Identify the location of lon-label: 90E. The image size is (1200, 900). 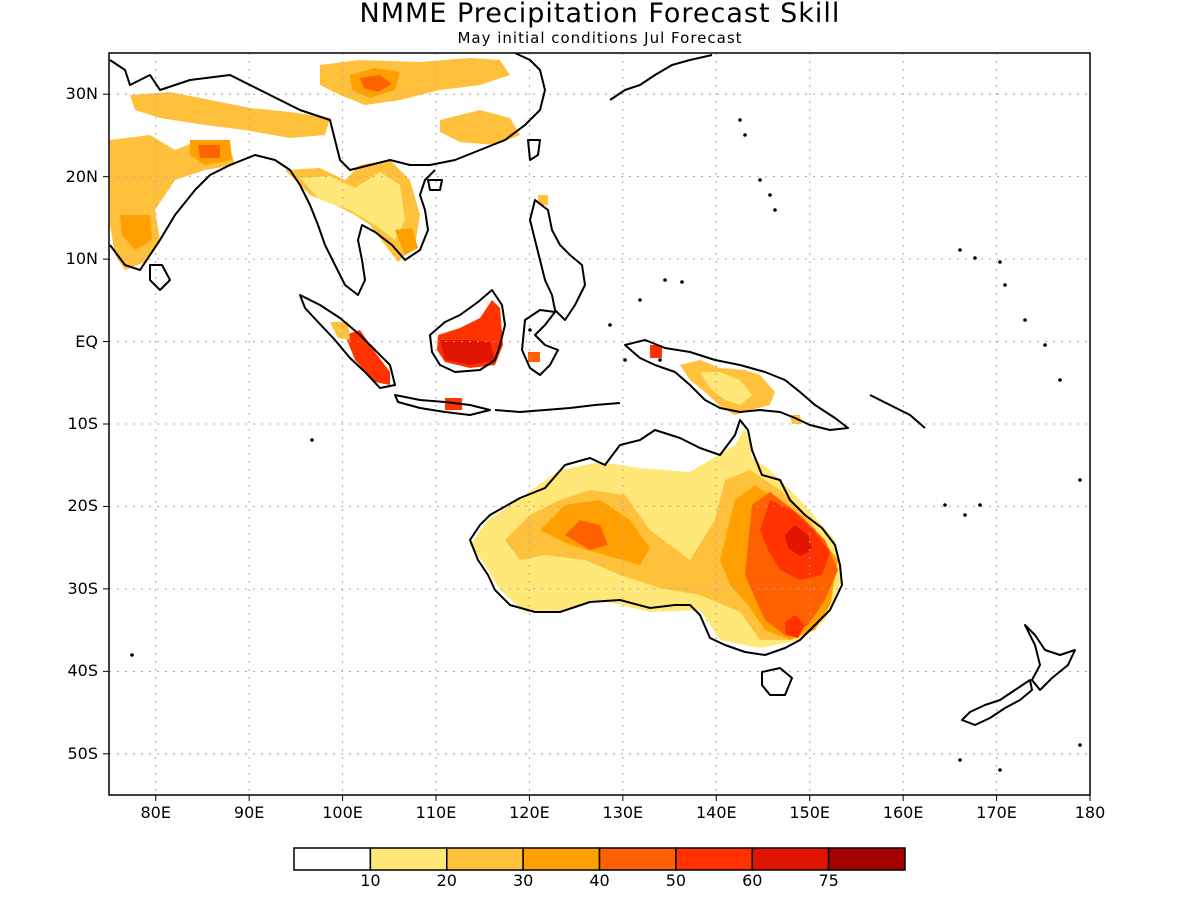
(249, 812).